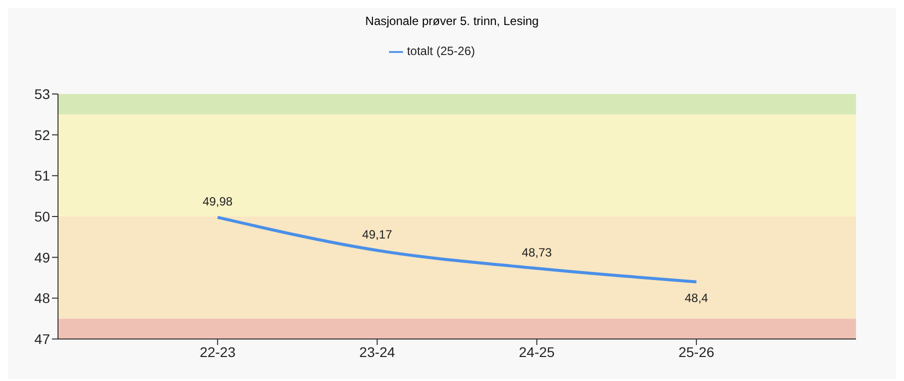 This screenshot has width=904, height=381. What do you see at coordinates (441, 51) in the screenshot?
I see `legend-label: totalt (25-26)` at bounding box center [441, 51].